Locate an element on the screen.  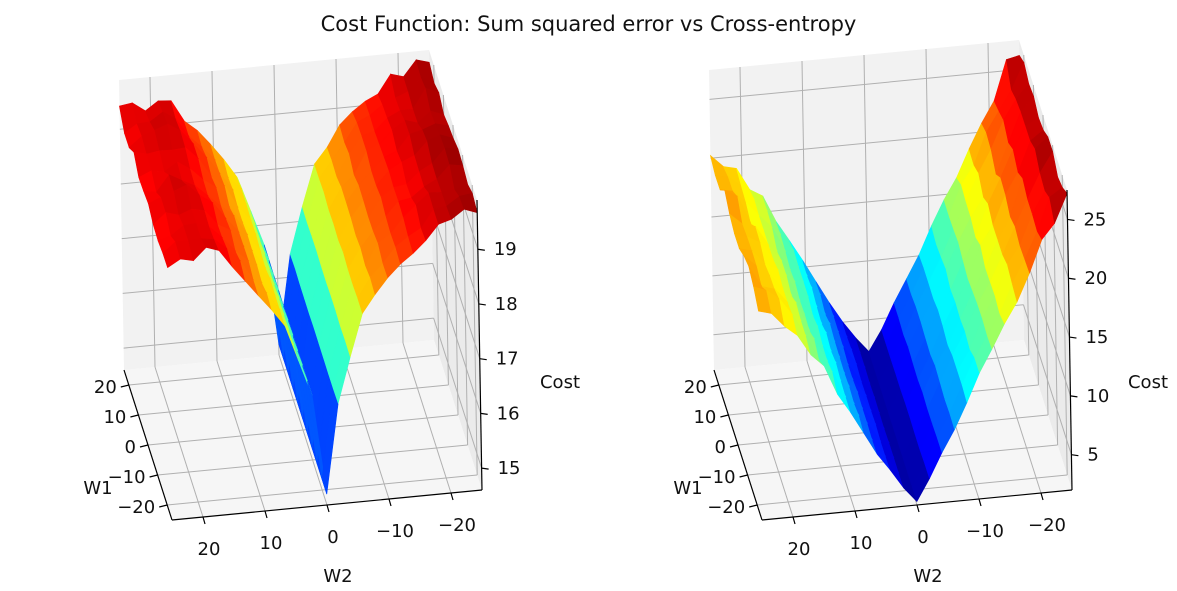
cost-tick-label: 10 is located at coordinates (1097, 396).